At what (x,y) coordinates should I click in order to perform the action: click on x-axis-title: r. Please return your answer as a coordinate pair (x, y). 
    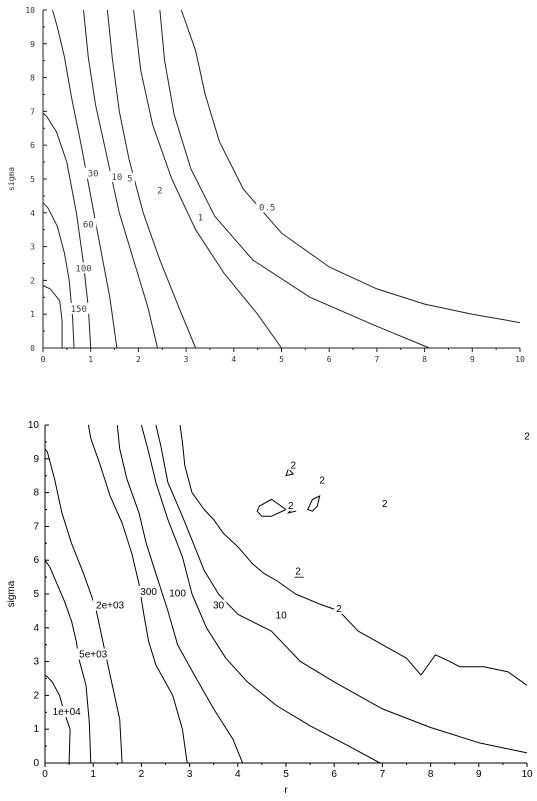
    Looking at the image, I should click on (286, 790).